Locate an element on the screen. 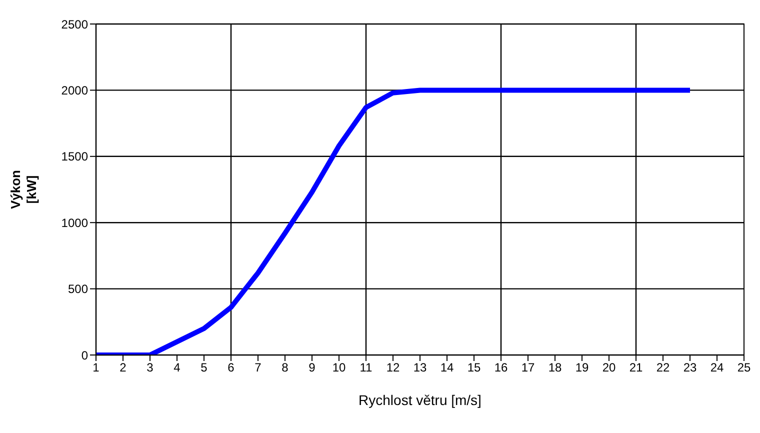  x-tick-label: 8 is located at coordinates (285, 367).